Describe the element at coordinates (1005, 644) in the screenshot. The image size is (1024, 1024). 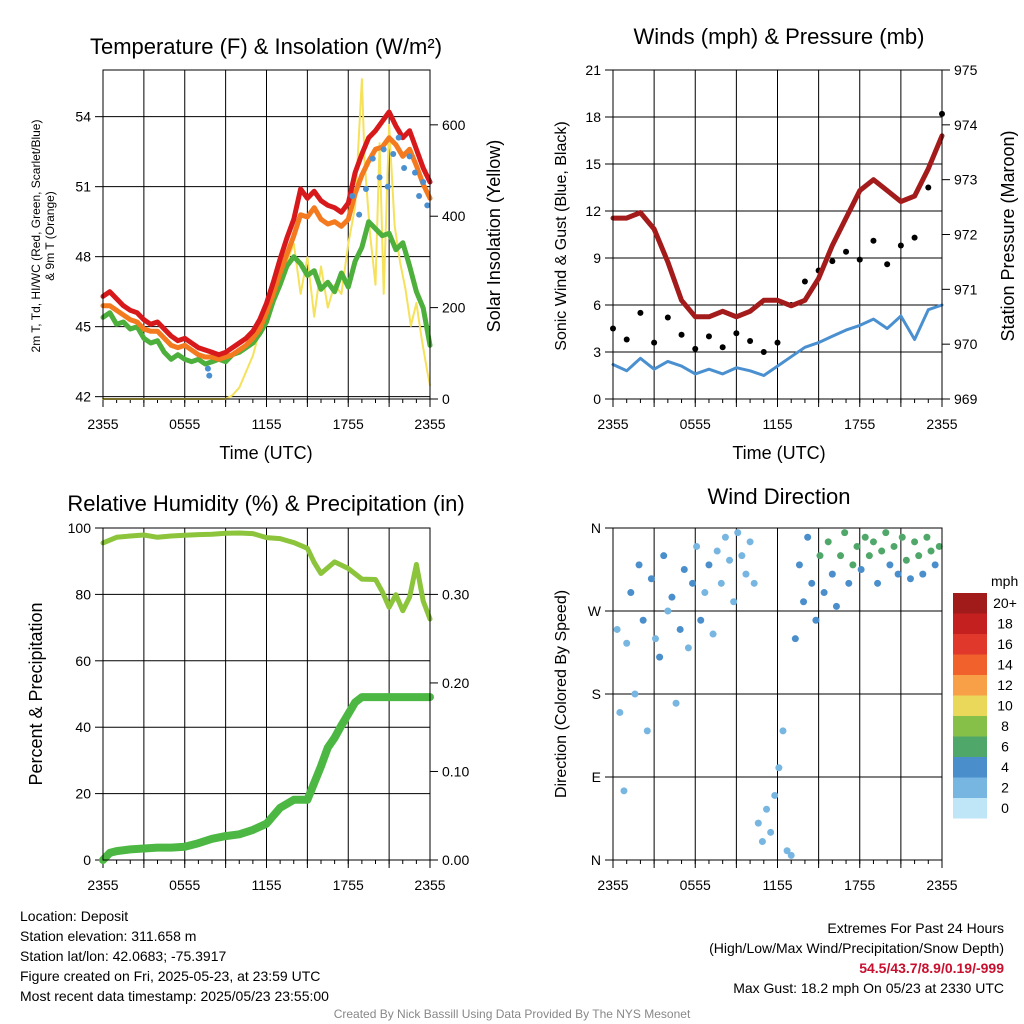
I see `legend-label: 16` at that location.